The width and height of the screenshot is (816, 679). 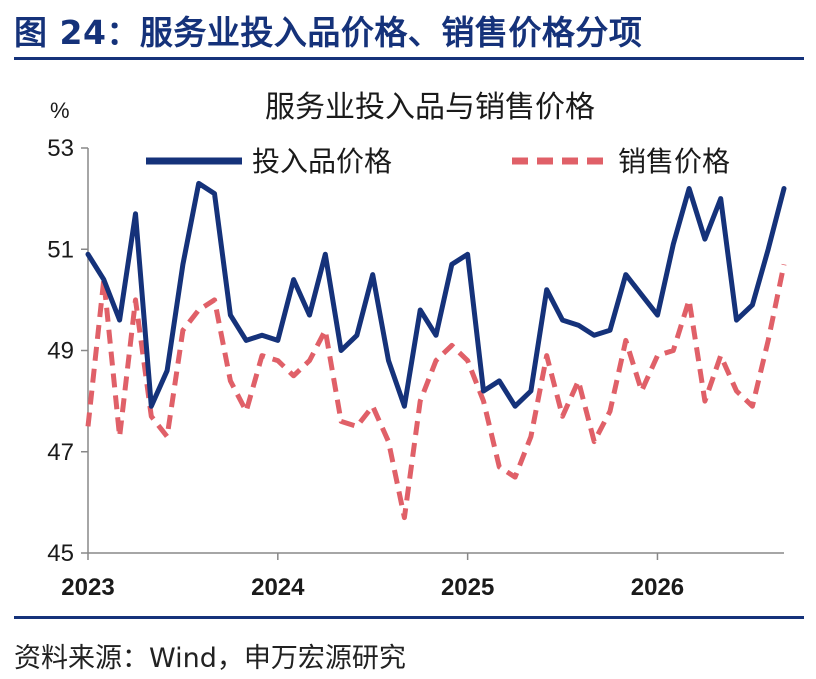 What do you see at coordinates (278, 587) in the screenshot?
I see `x-tick-label: 2024` at bounding box center [278, 587].